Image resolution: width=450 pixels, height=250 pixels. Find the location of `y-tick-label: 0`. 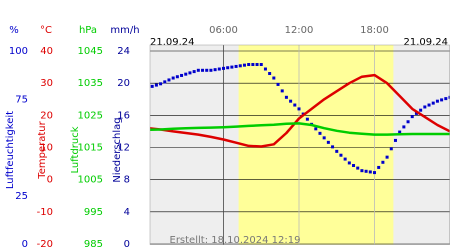

y-tick-label: 0 is located at coordinates (127, 244).